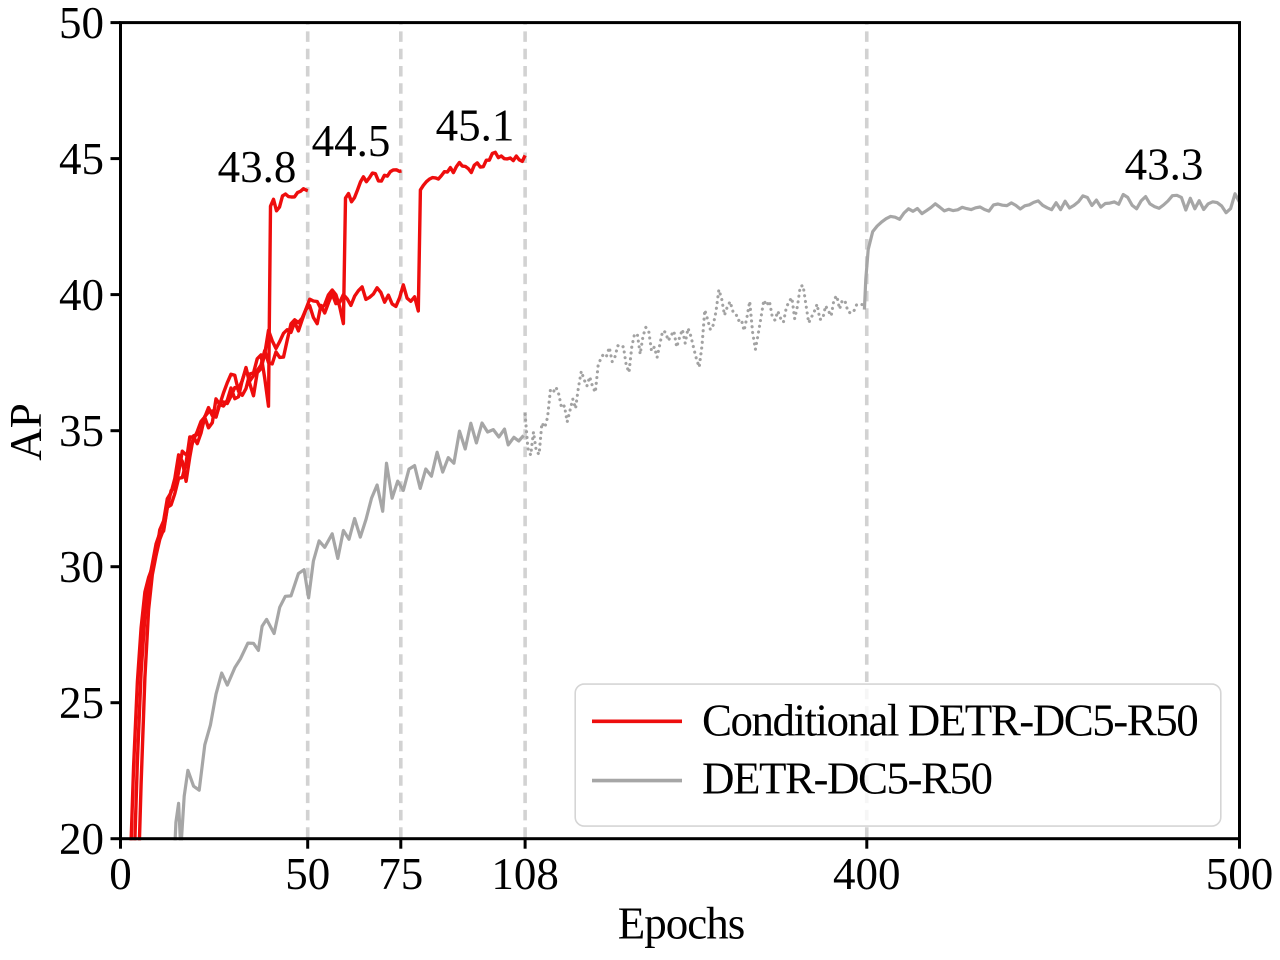  Describe the element at coordinates (81, 295) in the screenshot. I see `svg-text: 40` at that location.